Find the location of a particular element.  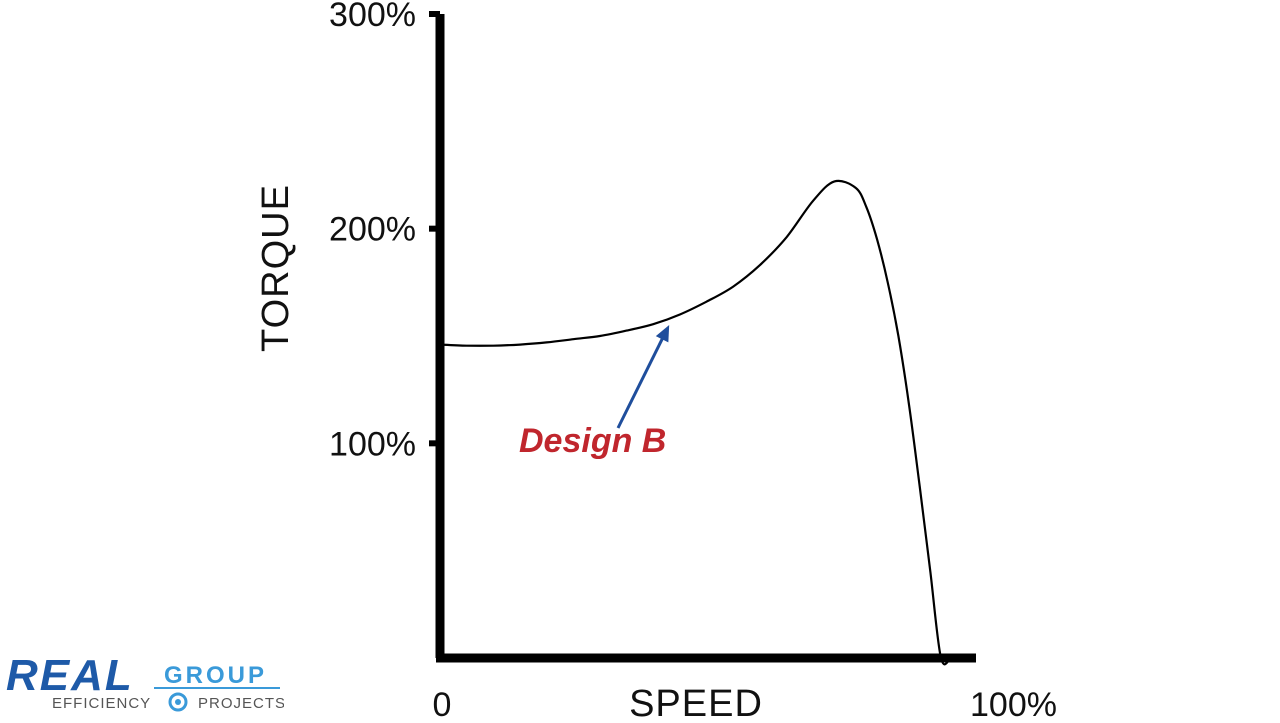

logo-secondary-text: GROUP is located at coordinates (215, 675).